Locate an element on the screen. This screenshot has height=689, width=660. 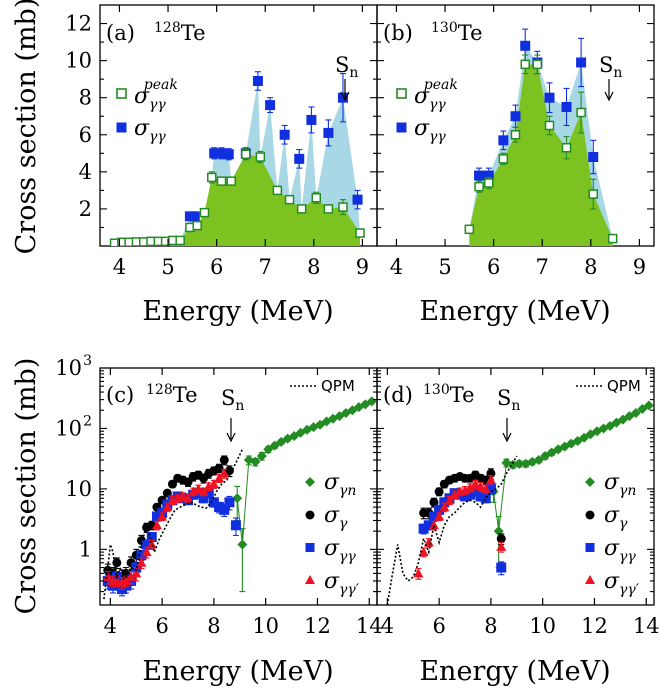
panel-b-data is located at coordinates (541, 137).